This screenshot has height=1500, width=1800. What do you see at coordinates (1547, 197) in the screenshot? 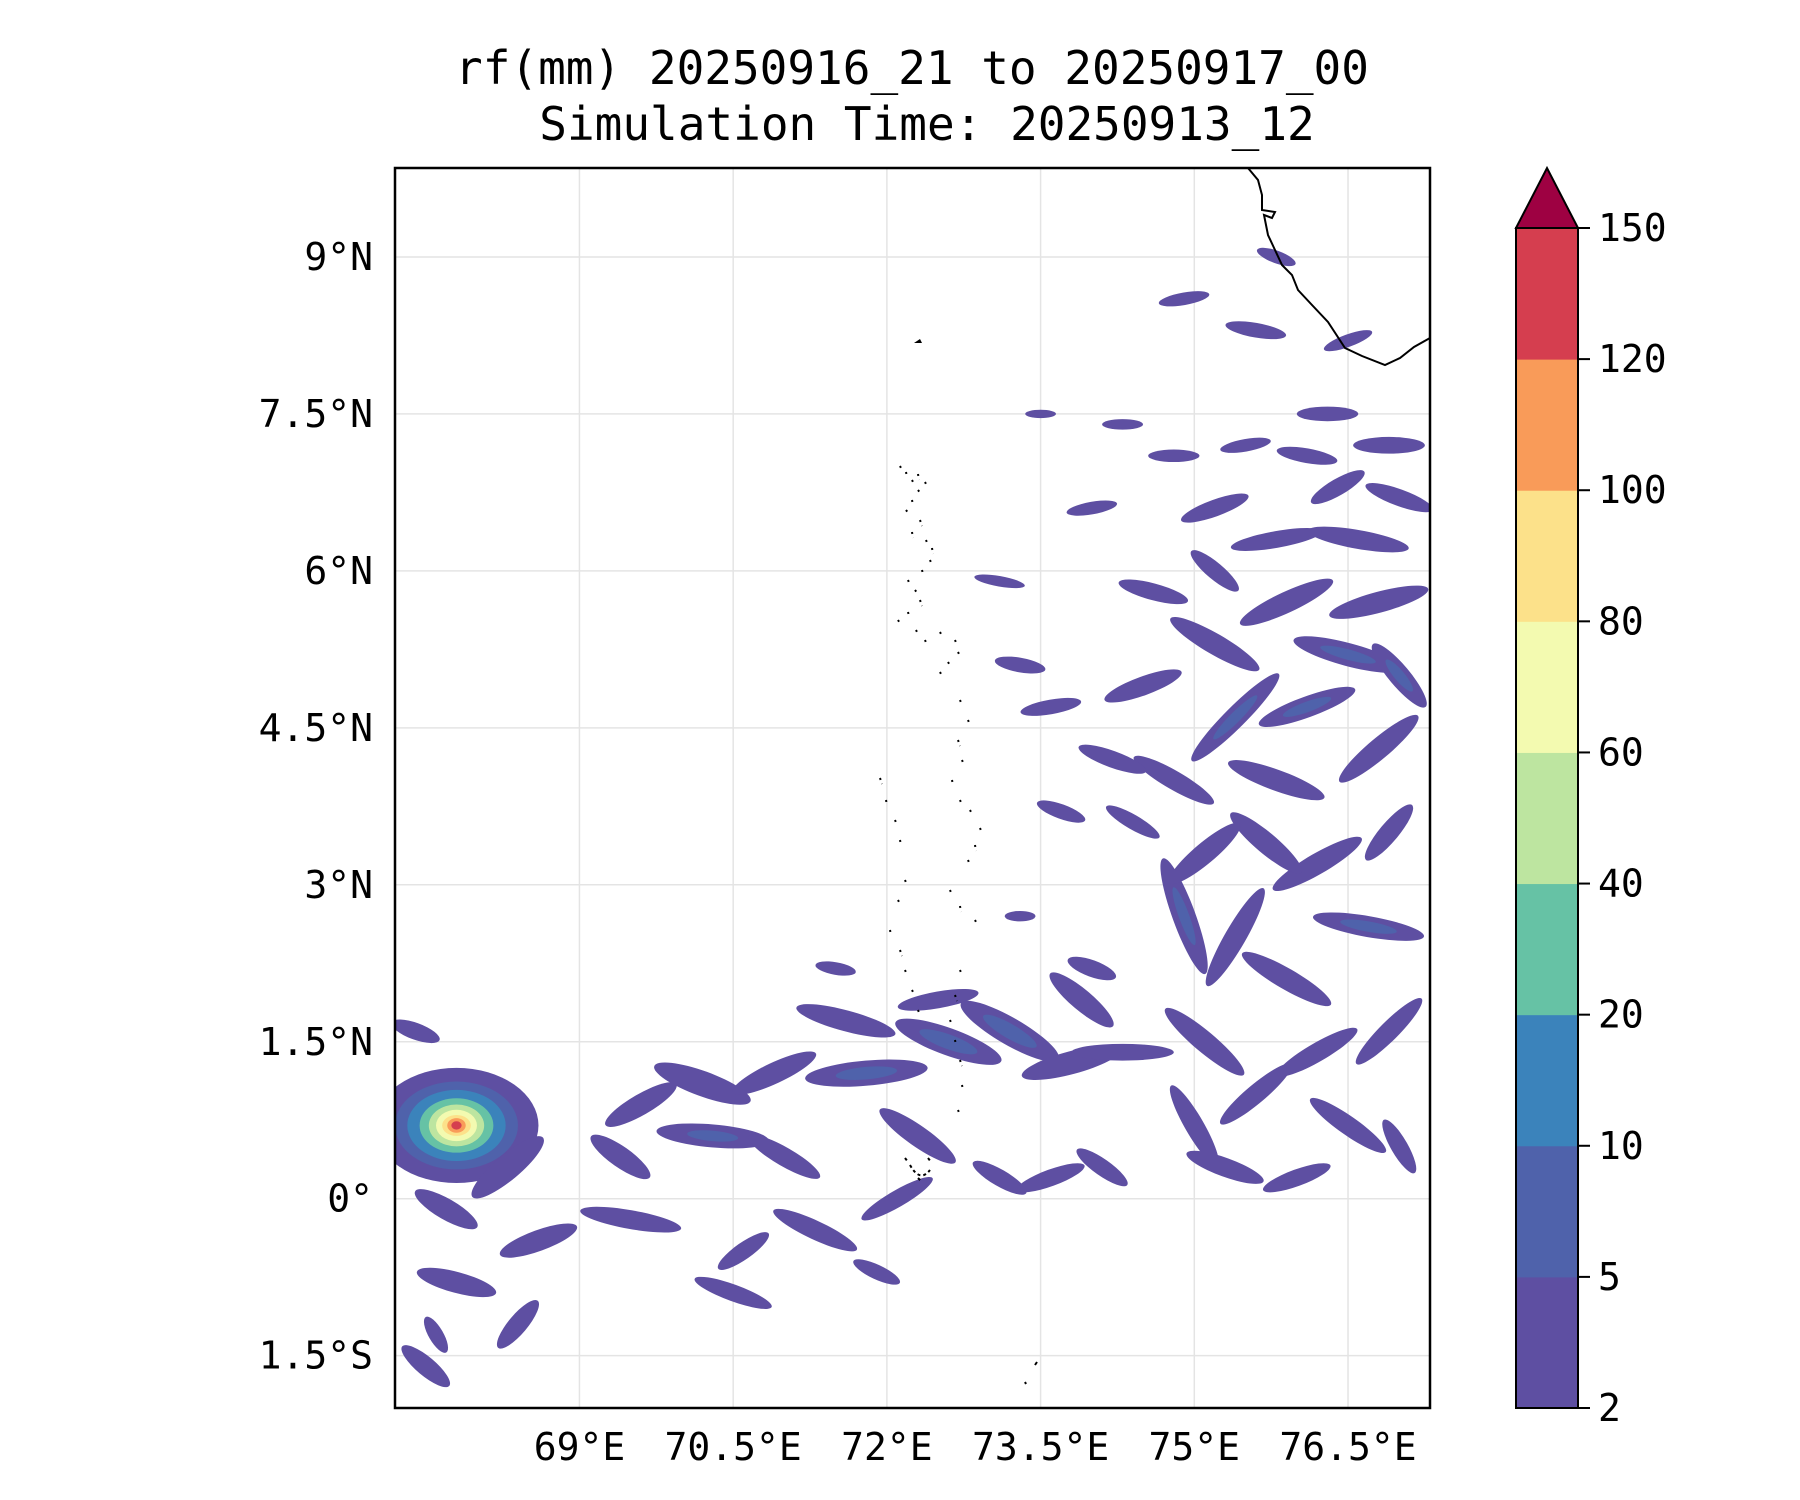
I see `colorbar-extend-triangle` at bounding box center [1547, 197].